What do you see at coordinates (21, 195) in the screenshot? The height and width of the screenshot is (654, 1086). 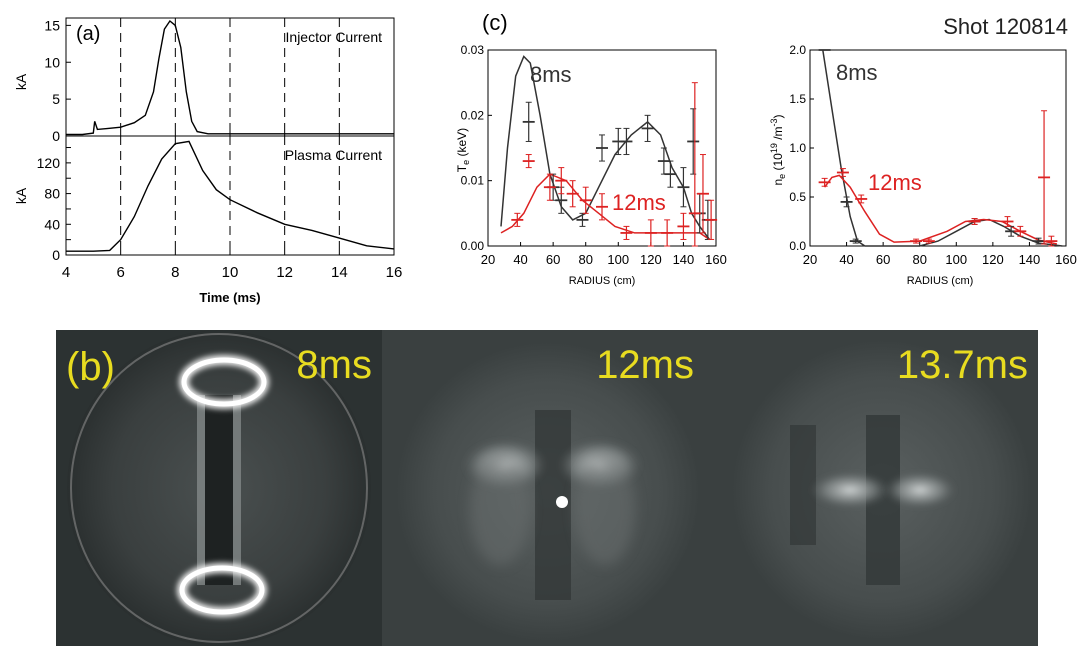 I see `panel-a-bottom-ylabel: kA` at bounding box center [21, 195].